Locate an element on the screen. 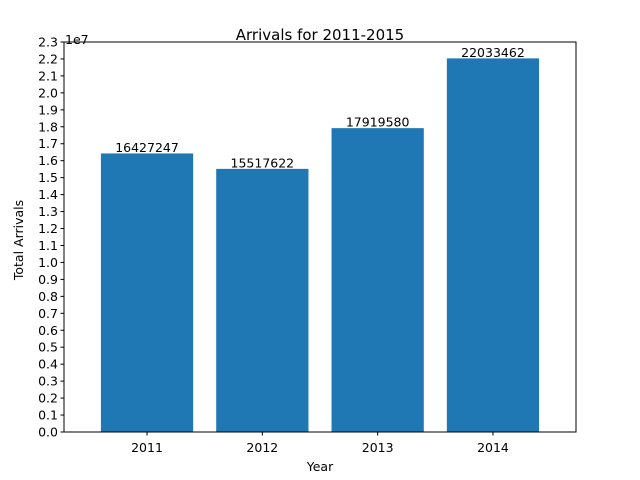 This screenshot has width=640, height=480. bar-2014 is located at coordinates (493, 245).